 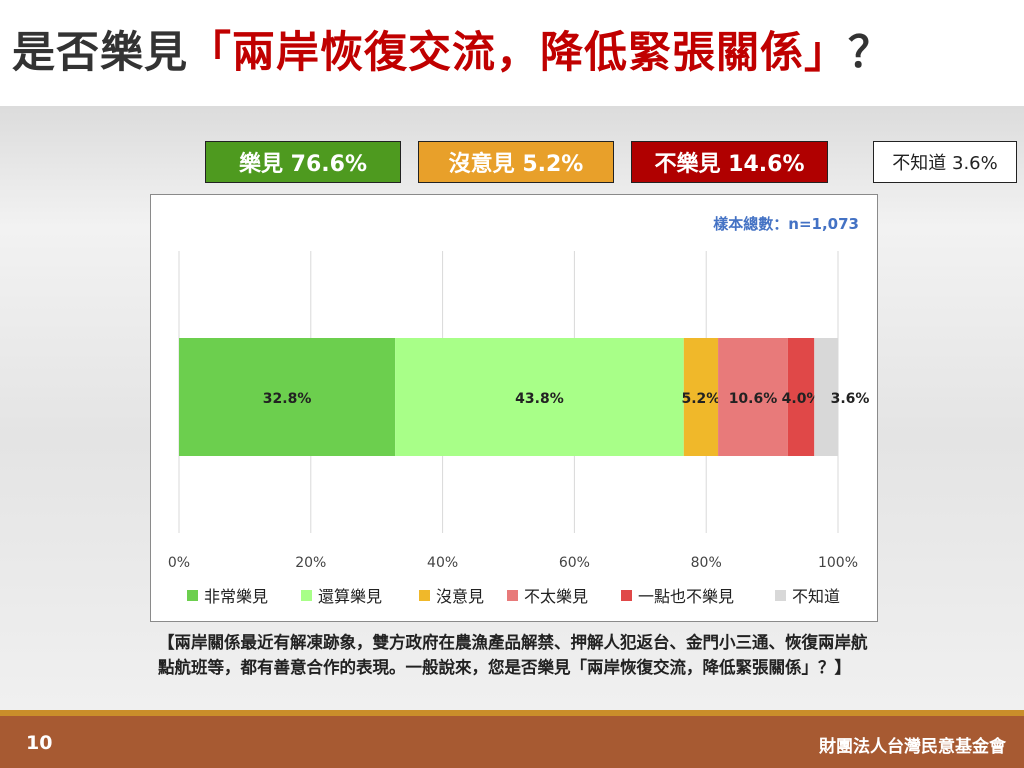 I want to click on x-tick-label: 20%, so click(x=310, y=563).